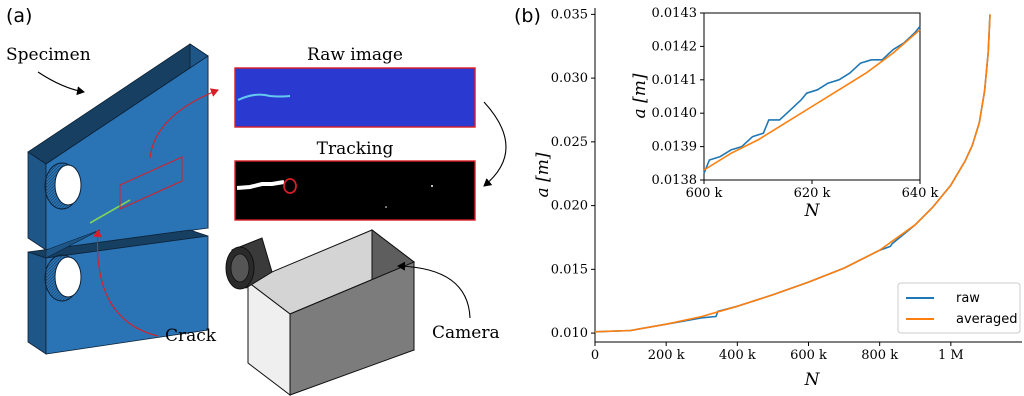 This screenshot has width=1024, height=396. Describe the element at coordinates (569, 78) in the screenshot. I see `main-ytick-label: 0.030` at that location.